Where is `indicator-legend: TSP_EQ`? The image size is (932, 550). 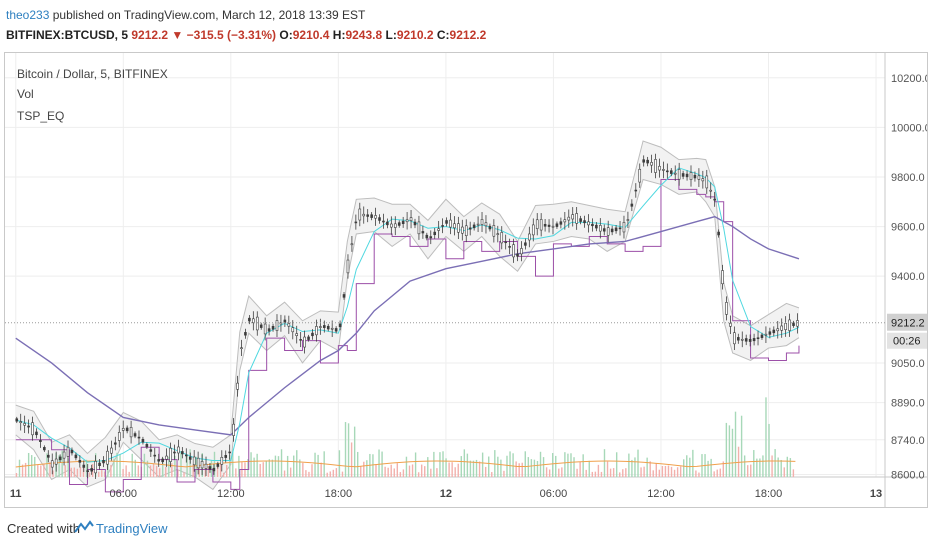
indicator-legend: TSP_EQ is located at coordinates (41, 116).